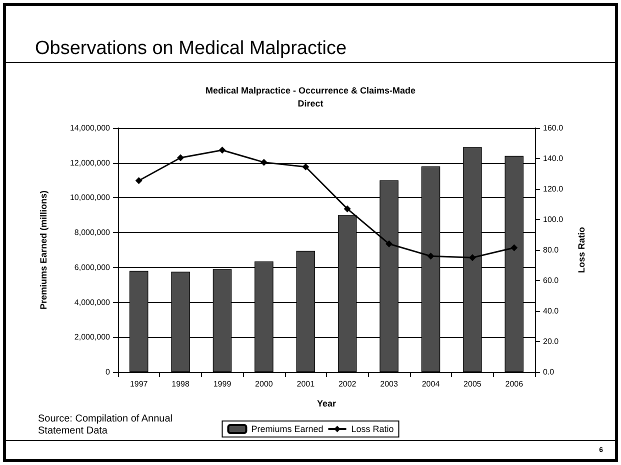  Describe the element at coordinates (222, 384) in the screenshot. I see `x-tick-label: 1999` at that location.